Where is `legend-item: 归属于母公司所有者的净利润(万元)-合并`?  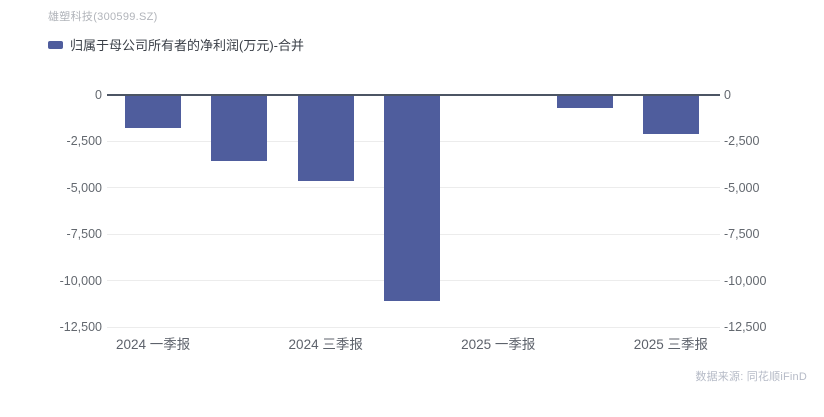 legend-item: 归属于母公司所有者的净利润(万元)-合并 is located at coordinates (176, 44).